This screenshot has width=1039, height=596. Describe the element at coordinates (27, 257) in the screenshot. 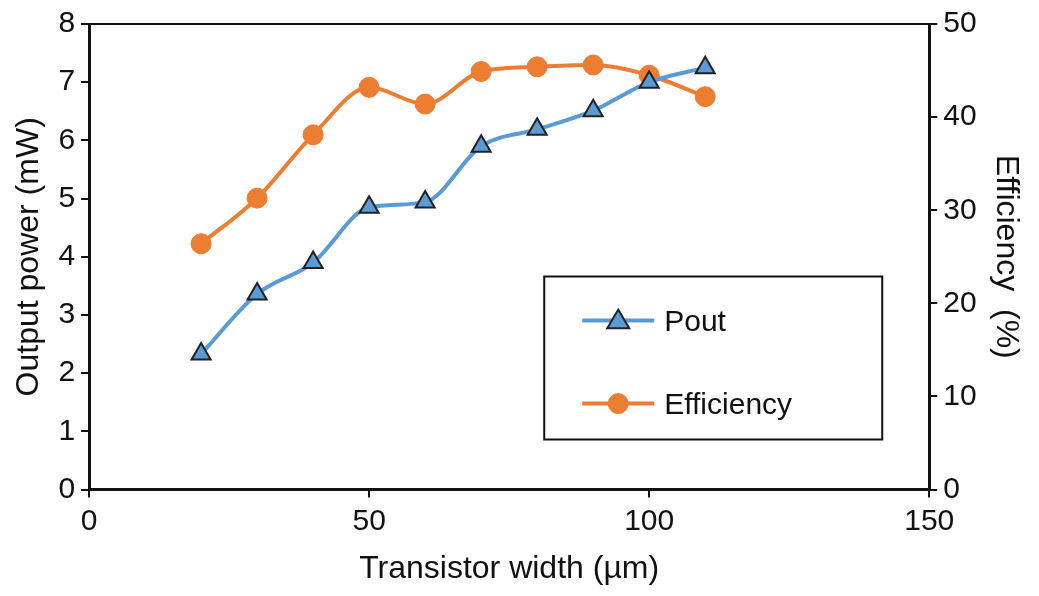

I see `y-axis-title: Output power (mW)` at that location.